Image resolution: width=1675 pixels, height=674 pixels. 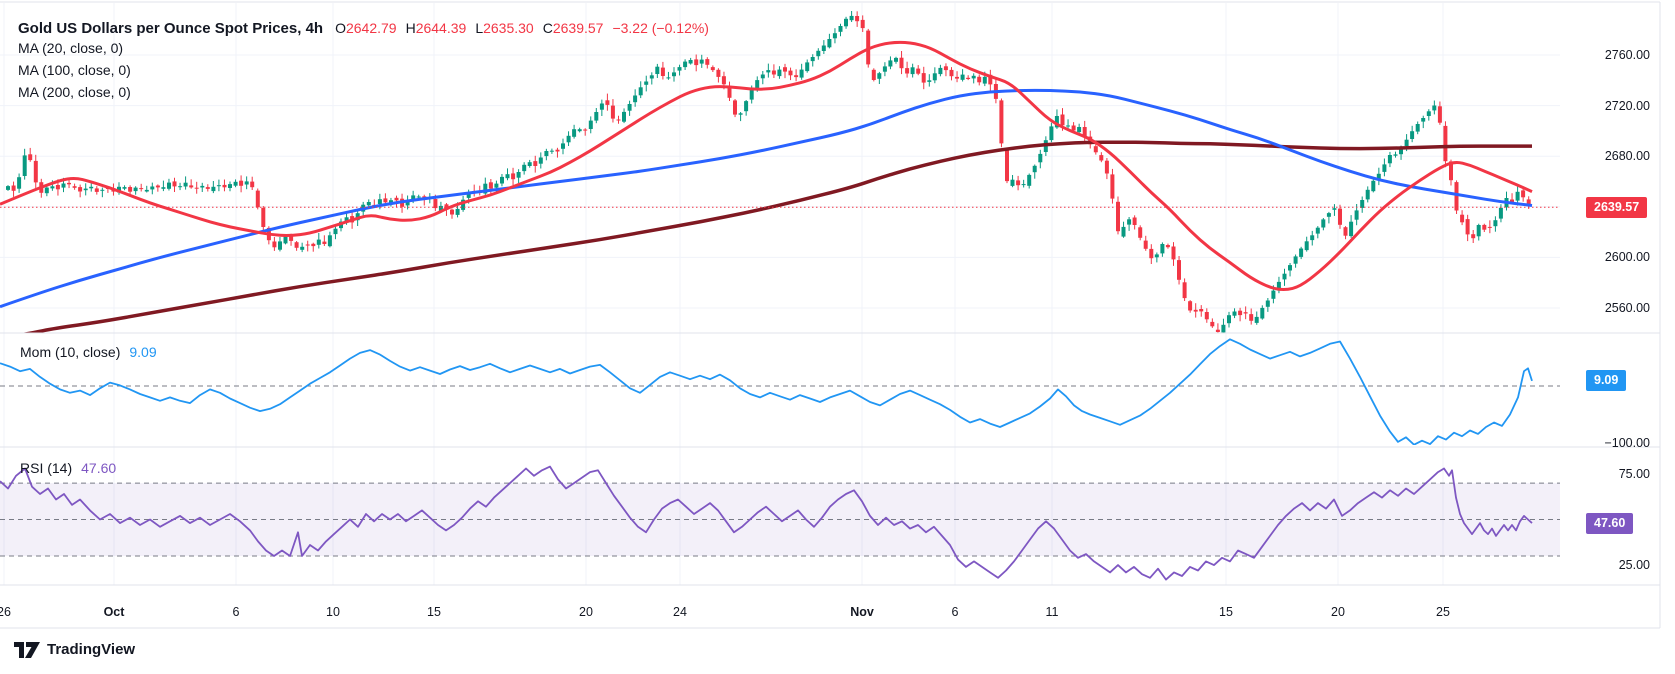 I want to click on price-tick-label: 2760.00, so click(x=1627, y=55).